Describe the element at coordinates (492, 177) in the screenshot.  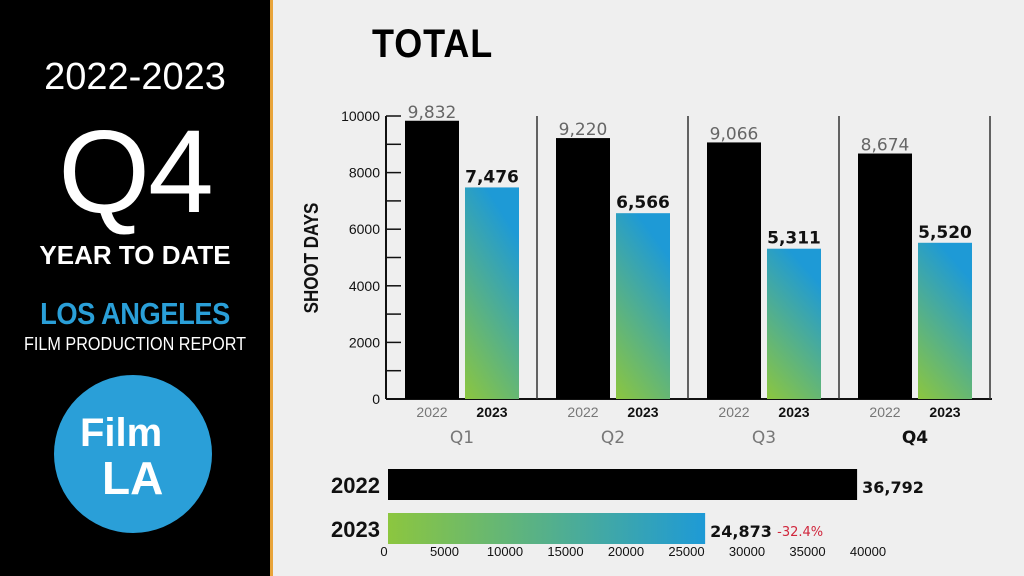
I see `data-label-2023: 7,476` at that location.